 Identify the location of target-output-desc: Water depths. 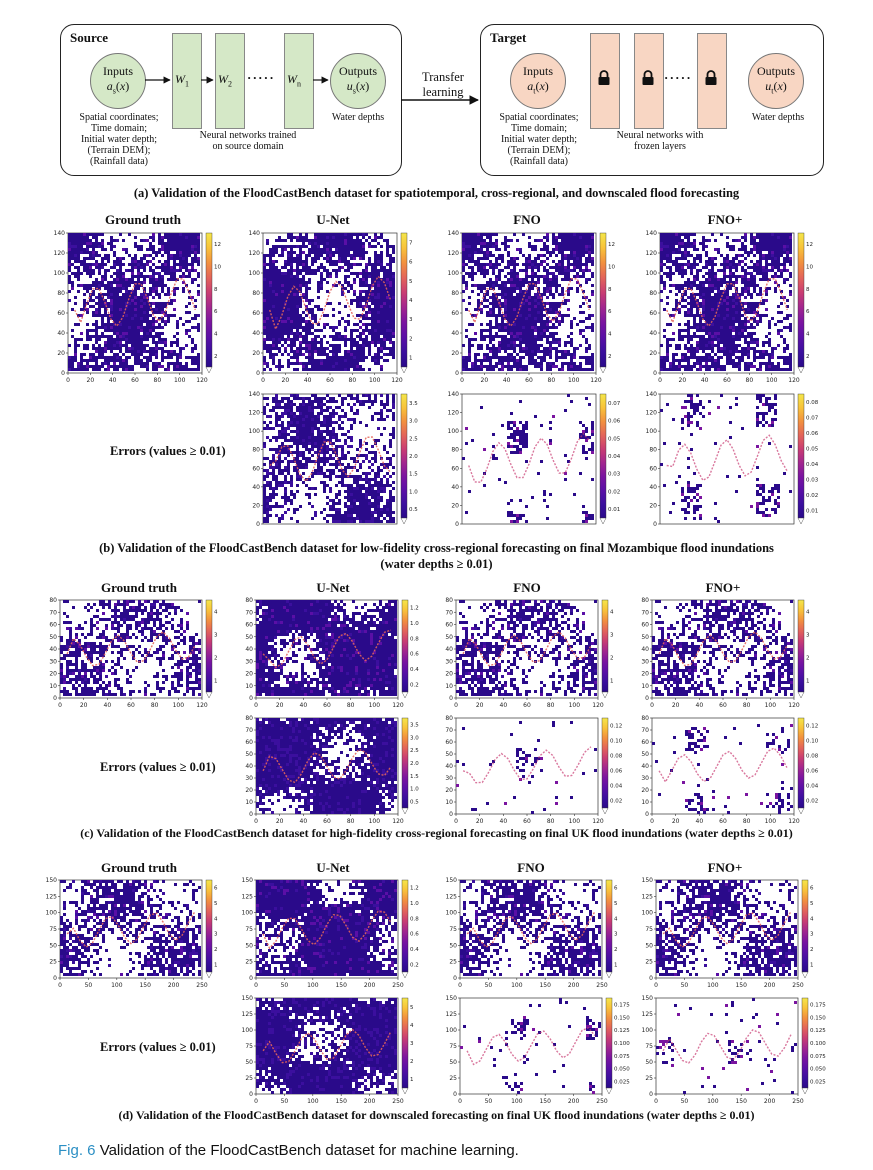
(778, 117).